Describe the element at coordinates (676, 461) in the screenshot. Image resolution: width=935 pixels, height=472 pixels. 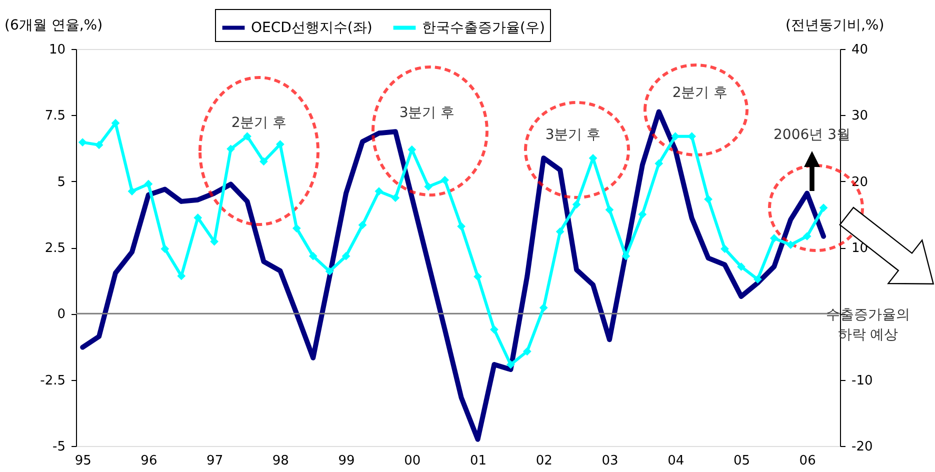
I see `x-tick-label: 04` at that location.